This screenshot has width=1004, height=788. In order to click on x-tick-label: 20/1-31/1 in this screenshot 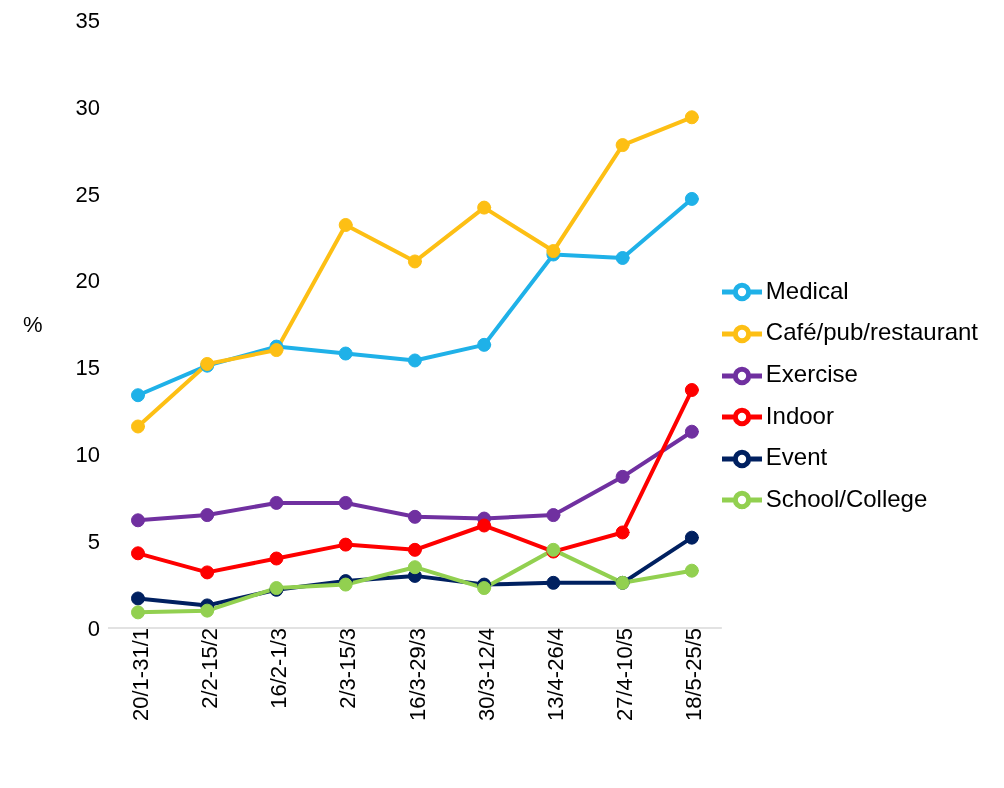, I will do `click(140, 674)`.